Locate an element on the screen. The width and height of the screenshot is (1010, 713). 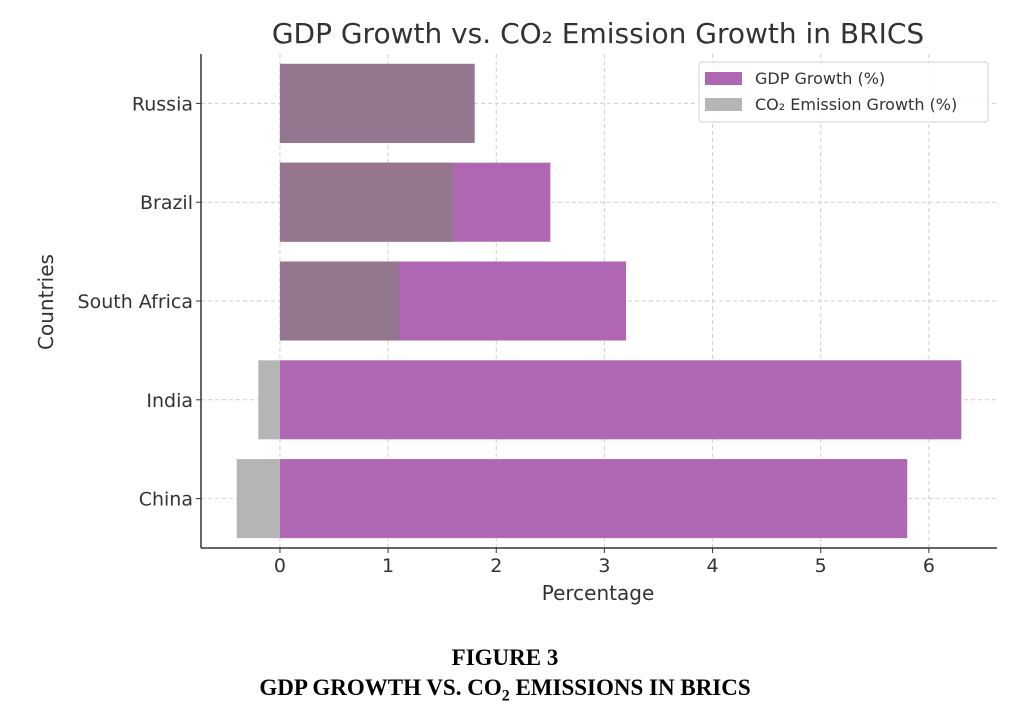
bar-co2-china is located at coordinates (258, 499).